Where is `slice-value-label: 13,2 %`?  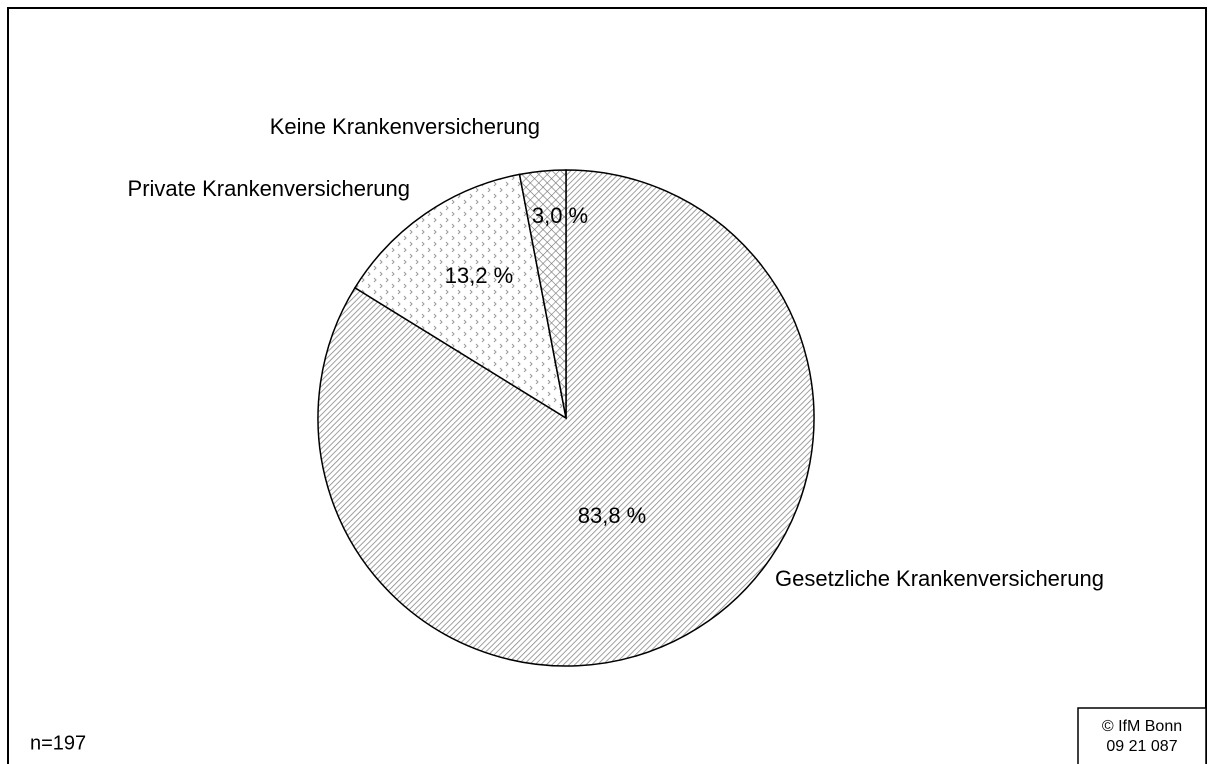 slice-value-label: 13,2 % is located at coordinates (479, 275).